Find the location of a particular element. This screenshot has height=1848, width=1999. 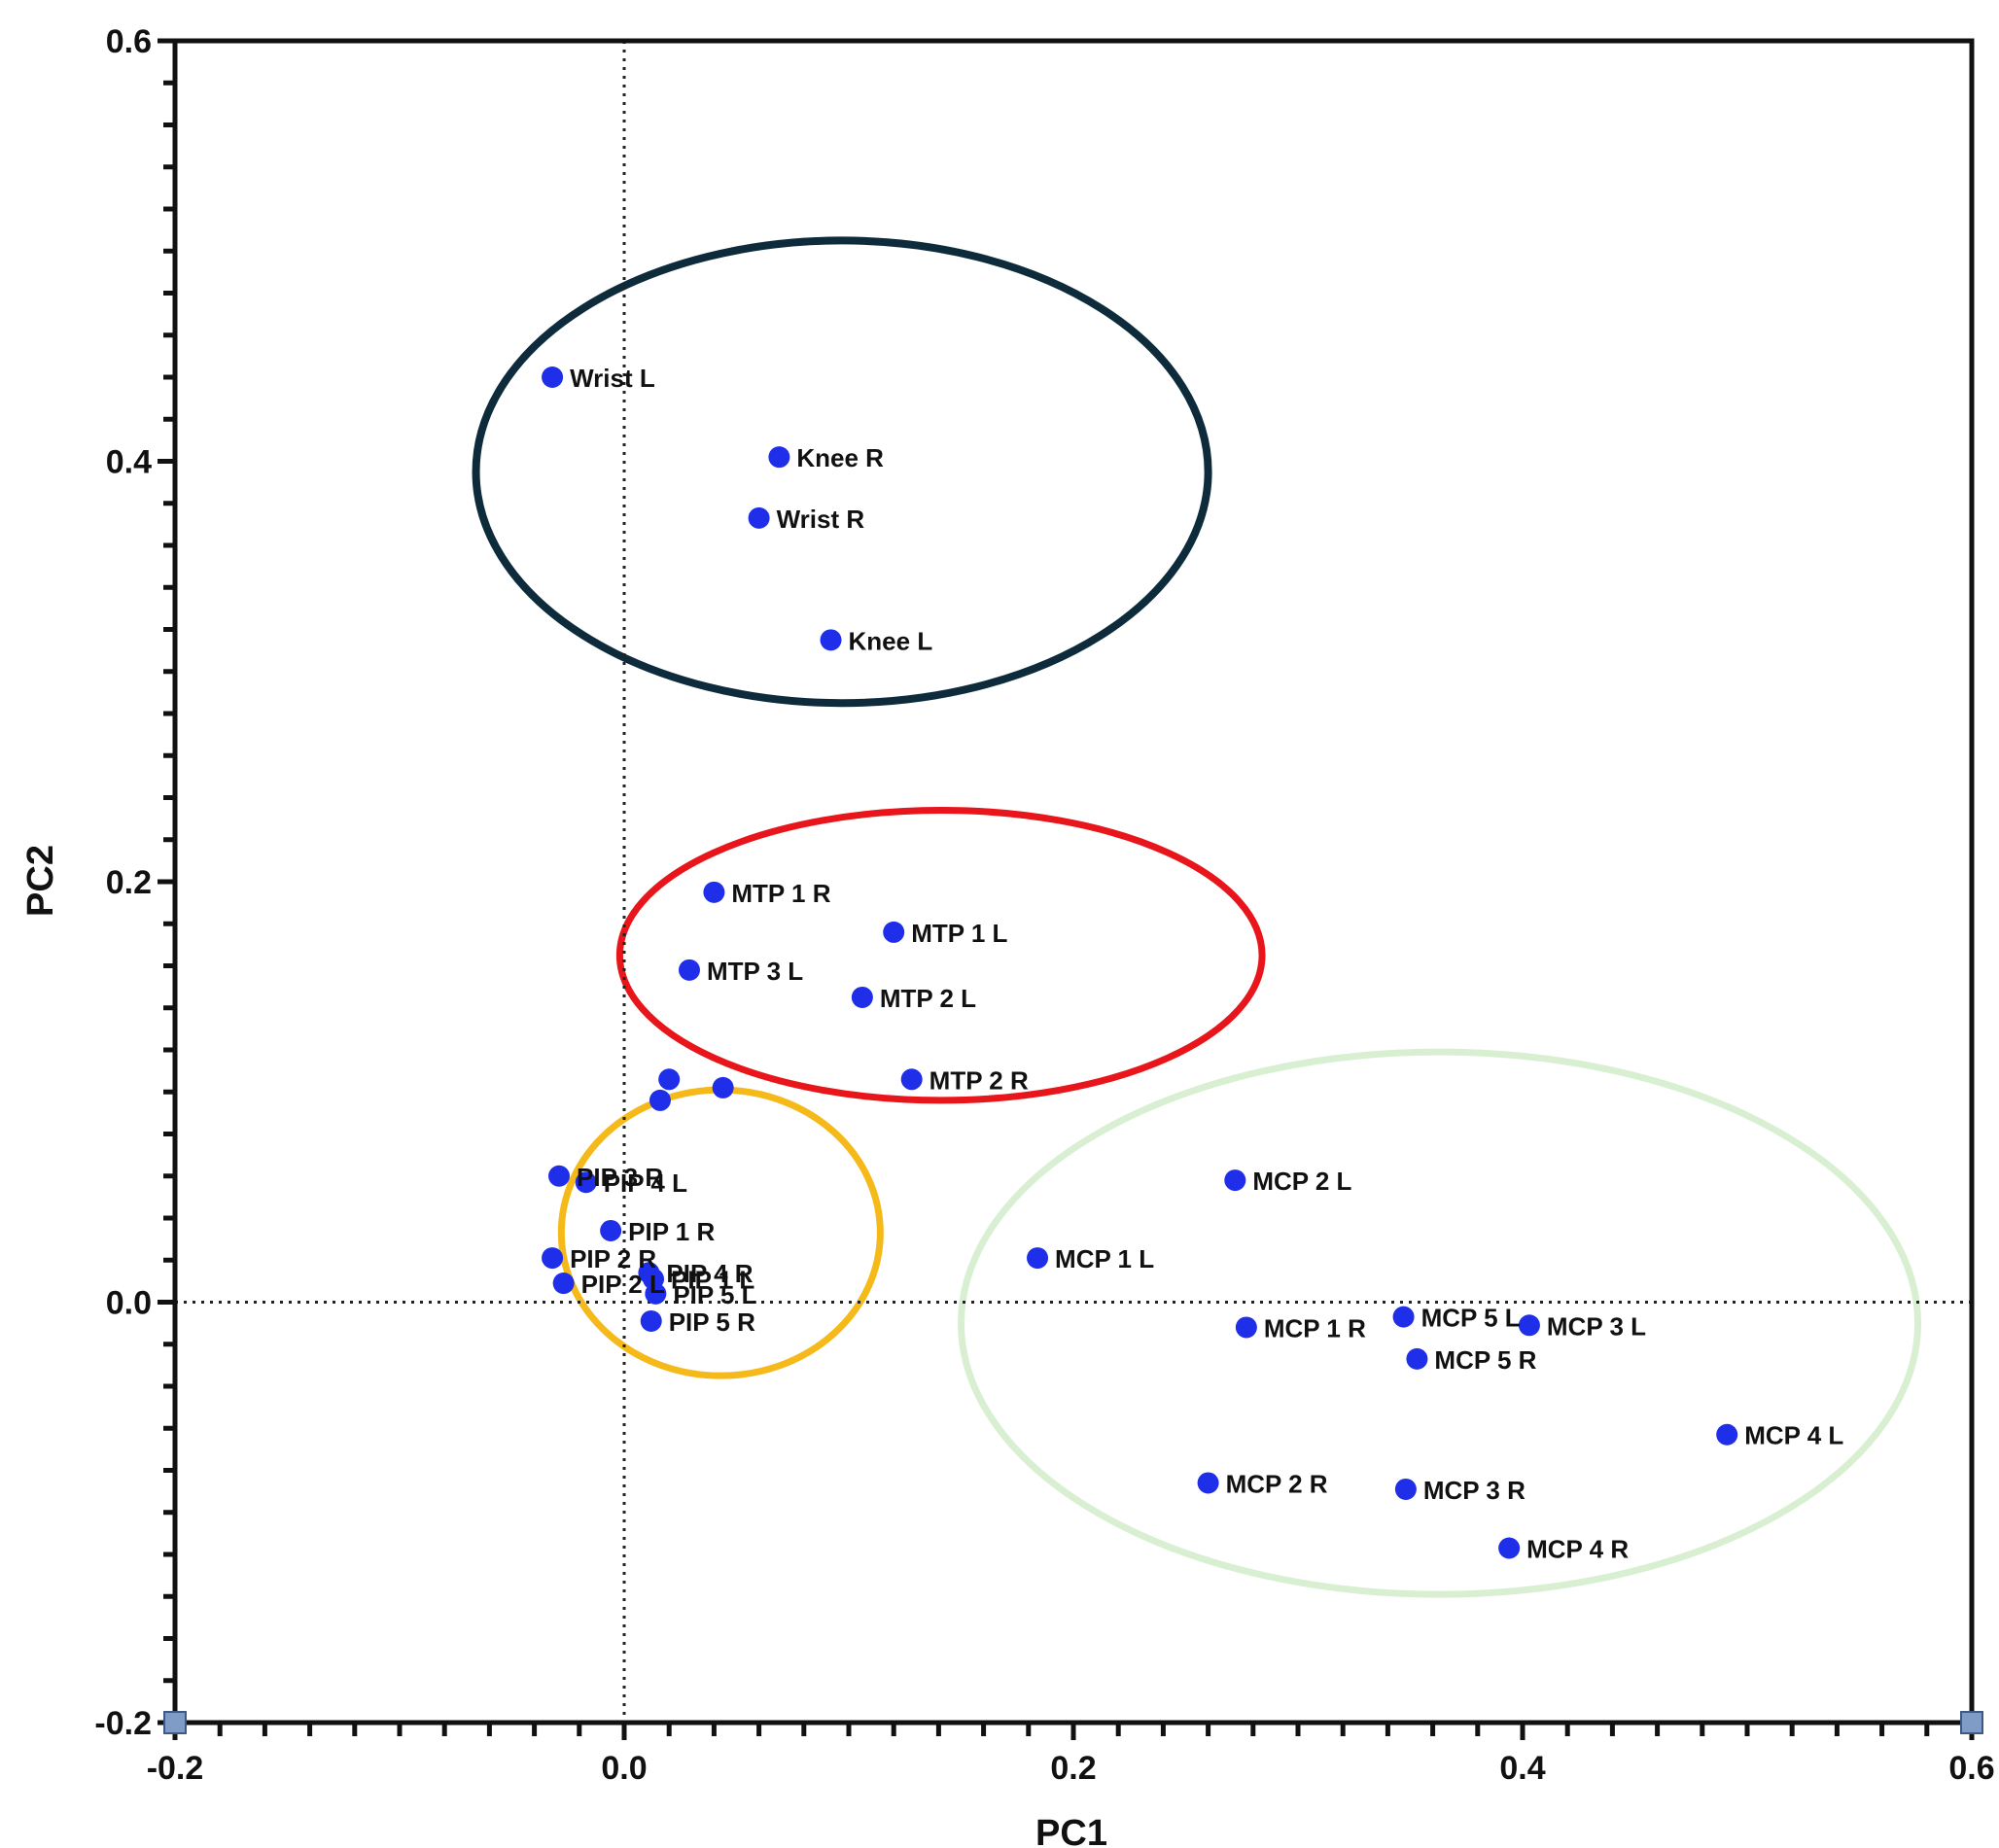

point-label: MCP 2 R is located at coordinates (1277, 1483).